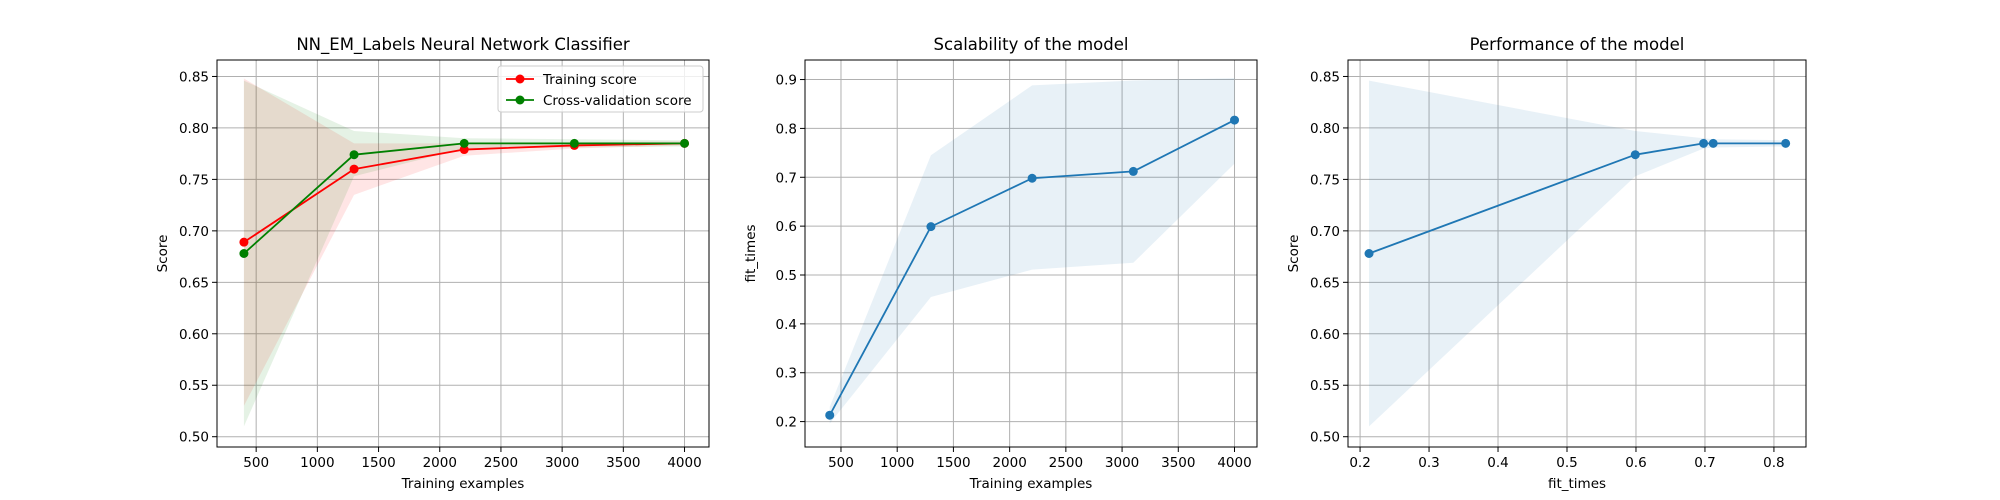 The image size is (2000, 500). I want to click on y-tick-label: 0.7, so click(786, 178).